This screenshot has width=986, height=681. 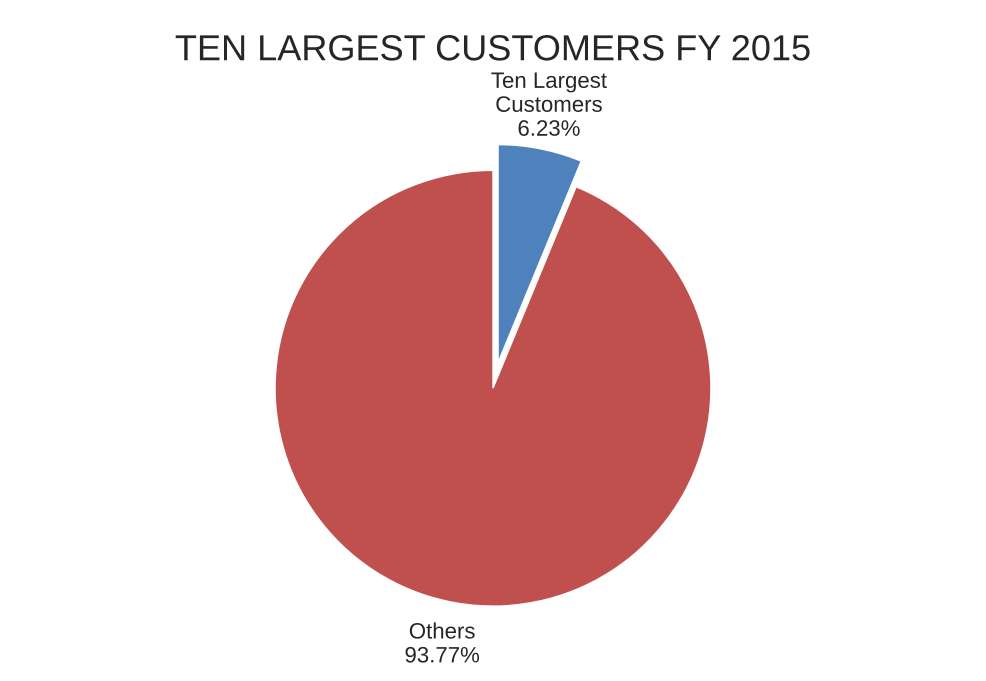 I want to click on data-label: 93.77%, so click(x=443, y=654).